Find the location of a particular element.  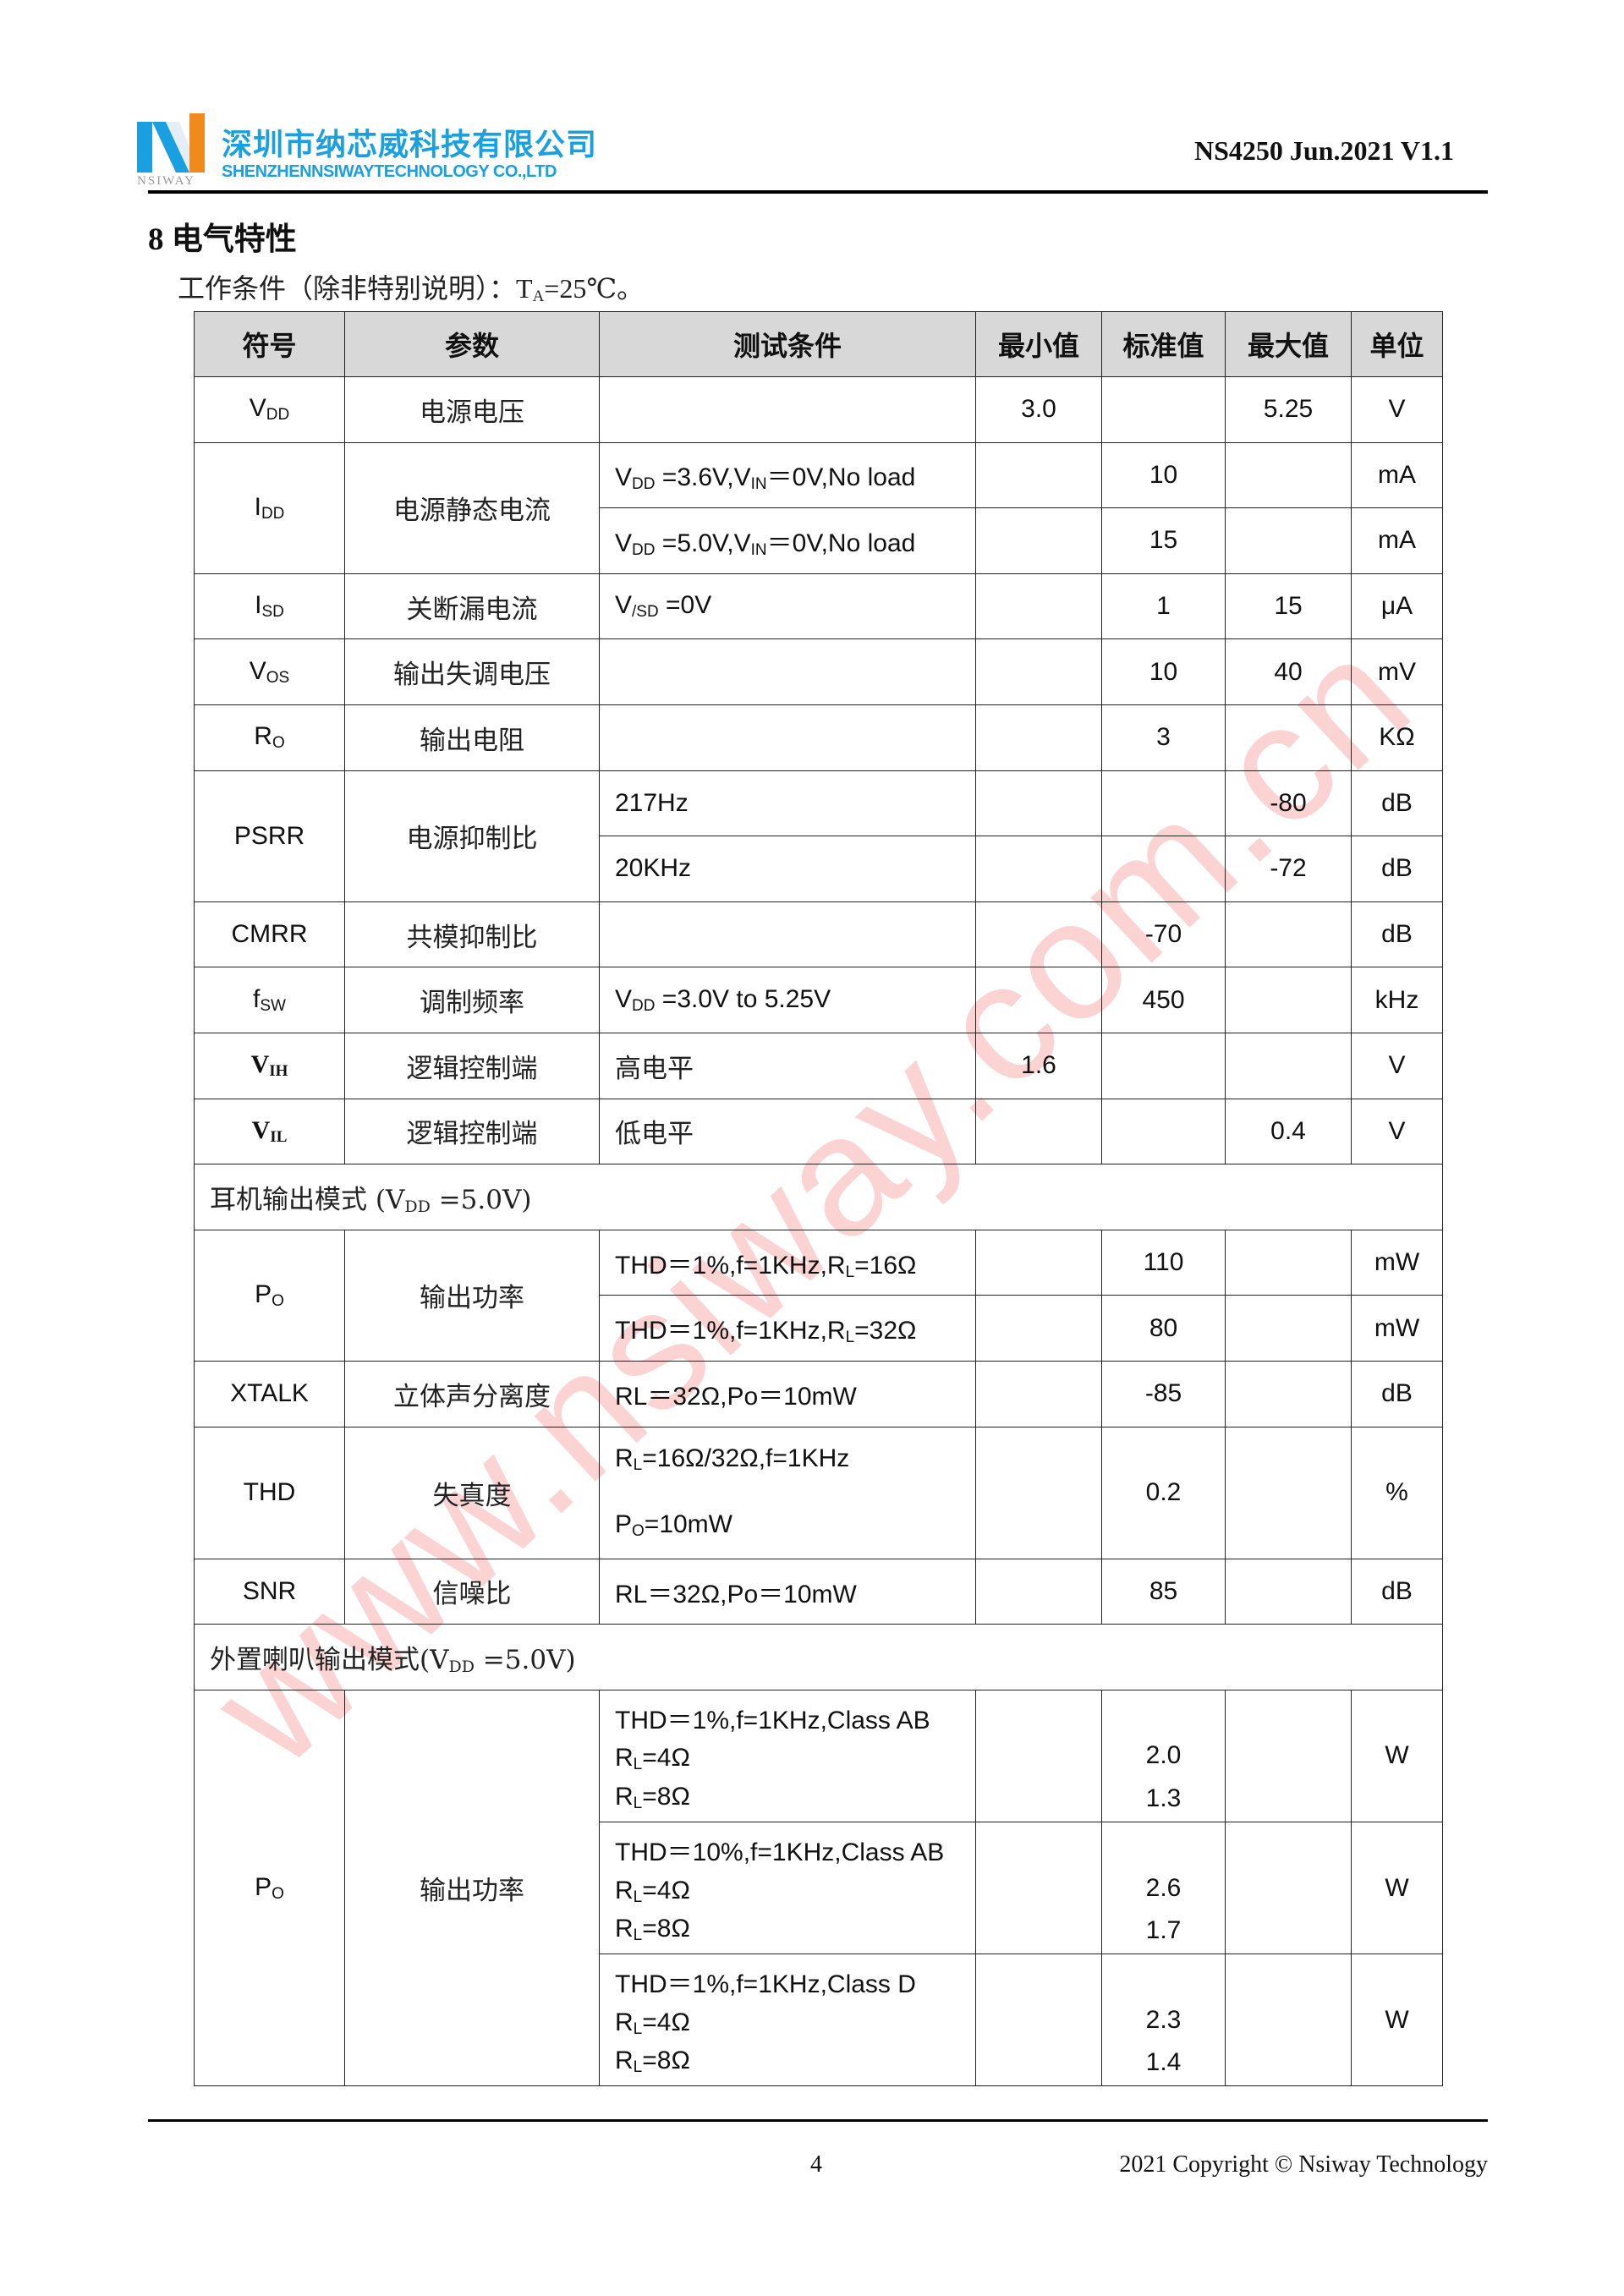

cell-line: 2.0 is located at coordinates (1164, 1755).